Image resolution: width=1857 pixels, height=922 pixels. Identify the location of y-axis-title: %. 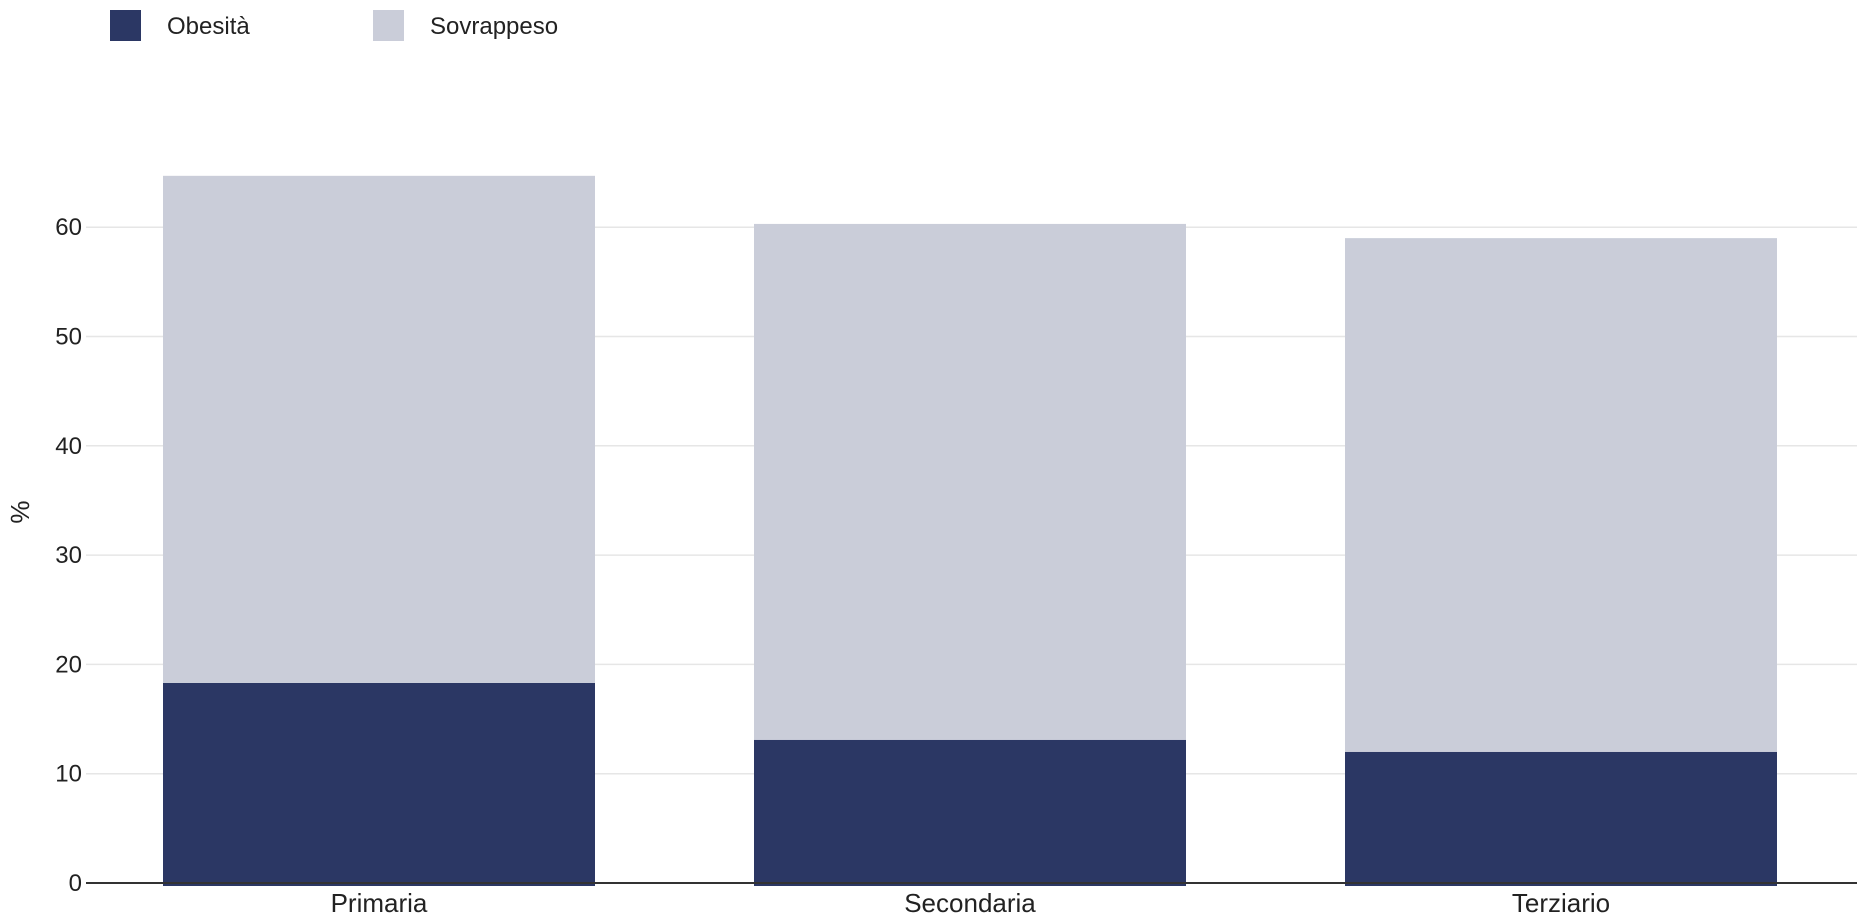
(20, 511).